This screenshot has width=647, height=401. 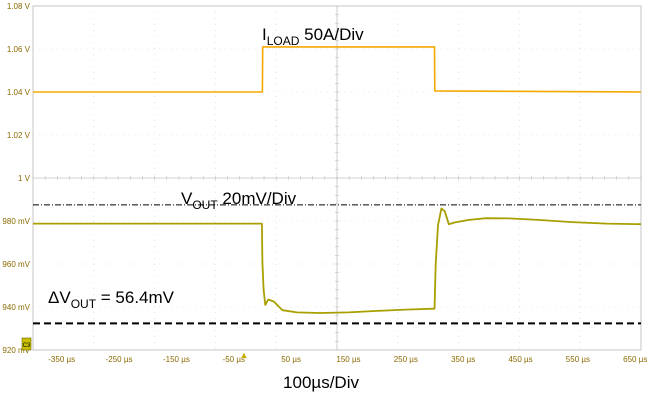 I want to click on y-tick-label: 1.06 V, so click(x=19, y=49).